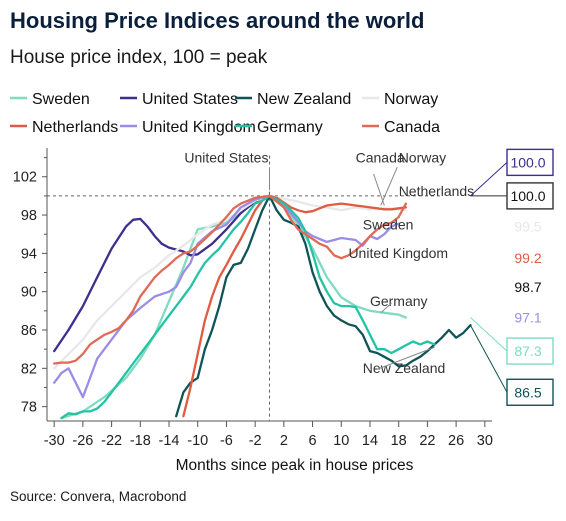  Describe the element at coordinates (98, 496) in the screenshot. I see `source-note: Source: Convera, Macrobond` at that location.